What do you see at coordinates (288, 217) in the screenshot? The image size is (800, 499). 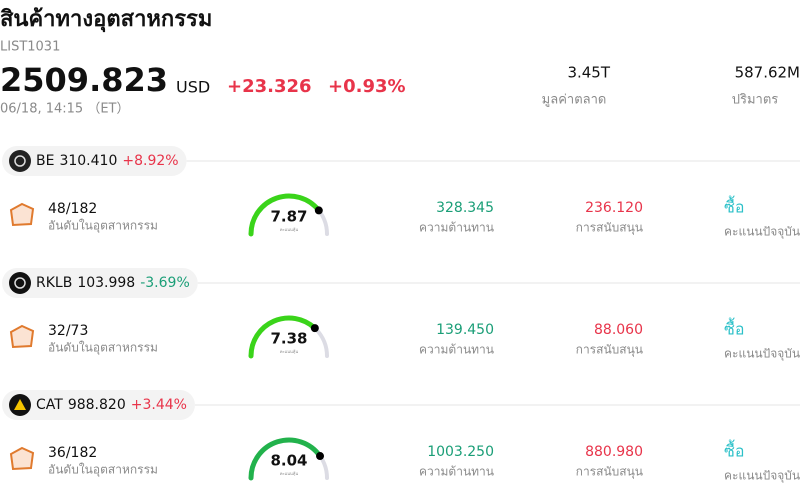 I see `score: 7.87` at bounding box center [288, 217].